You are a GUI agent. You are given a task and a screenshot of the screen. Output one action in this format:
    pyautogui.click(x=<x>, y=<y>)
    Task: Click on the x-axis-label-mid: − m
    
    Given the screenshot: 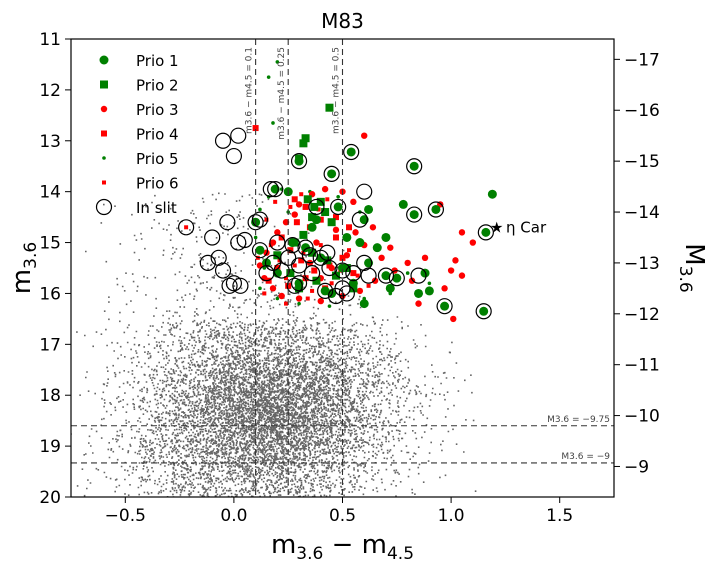 What is the action you would take?
    pyautogui.click(x=355, y=545)
    